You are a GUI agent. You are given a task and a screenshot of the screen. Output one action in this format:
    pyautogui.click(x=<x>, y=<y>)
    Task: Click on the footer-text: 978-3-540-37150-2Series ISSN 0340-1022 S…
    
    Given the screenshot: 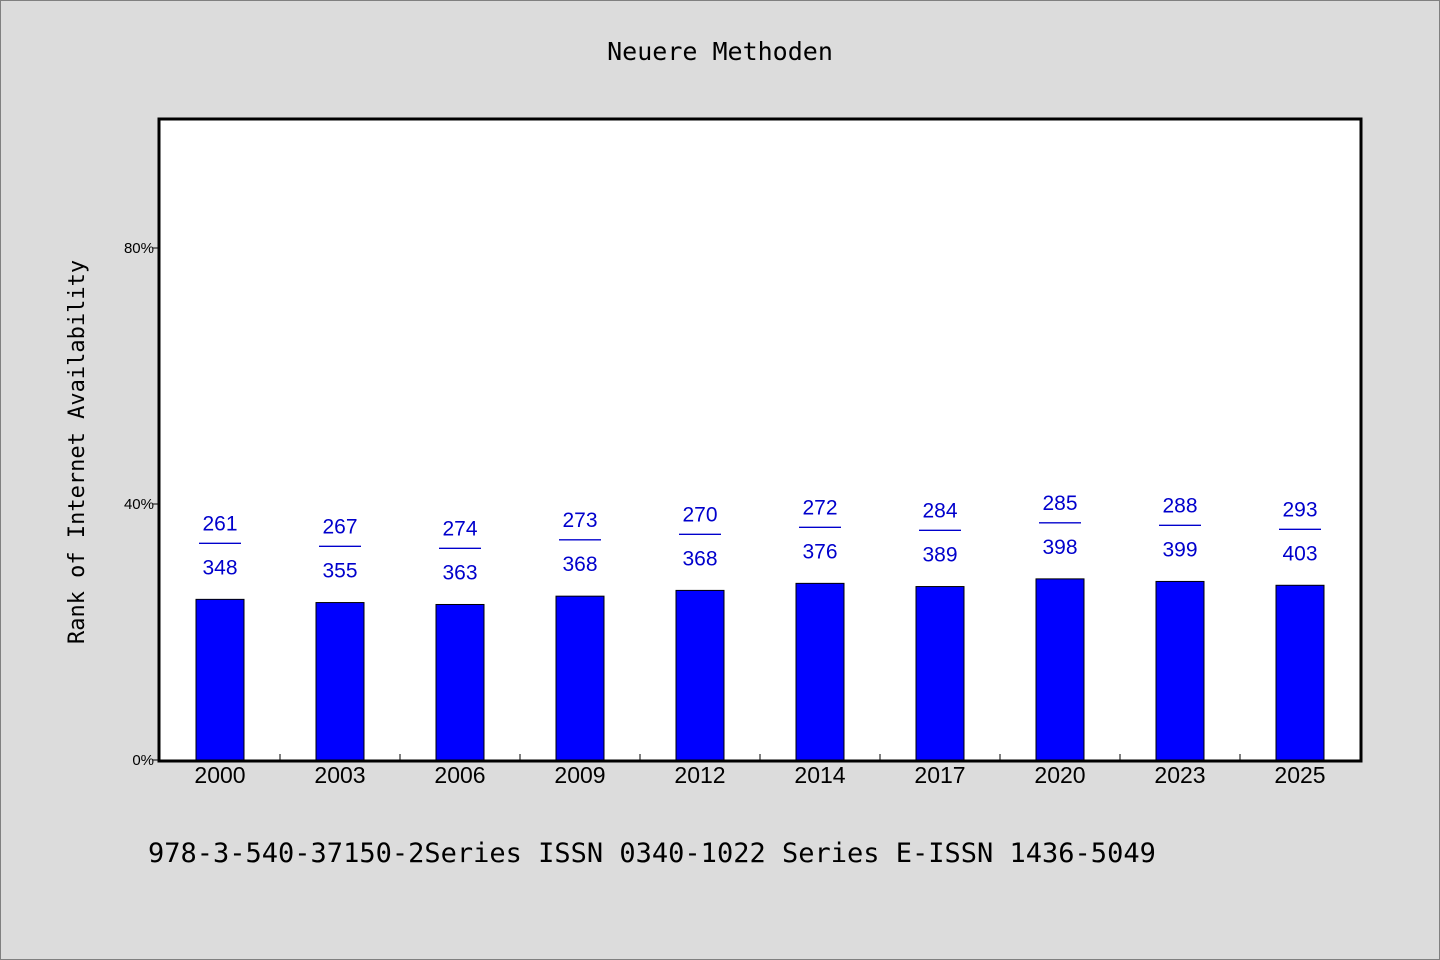 What is the action you would take?
    pyautogui.click(x=652, y=853)
    